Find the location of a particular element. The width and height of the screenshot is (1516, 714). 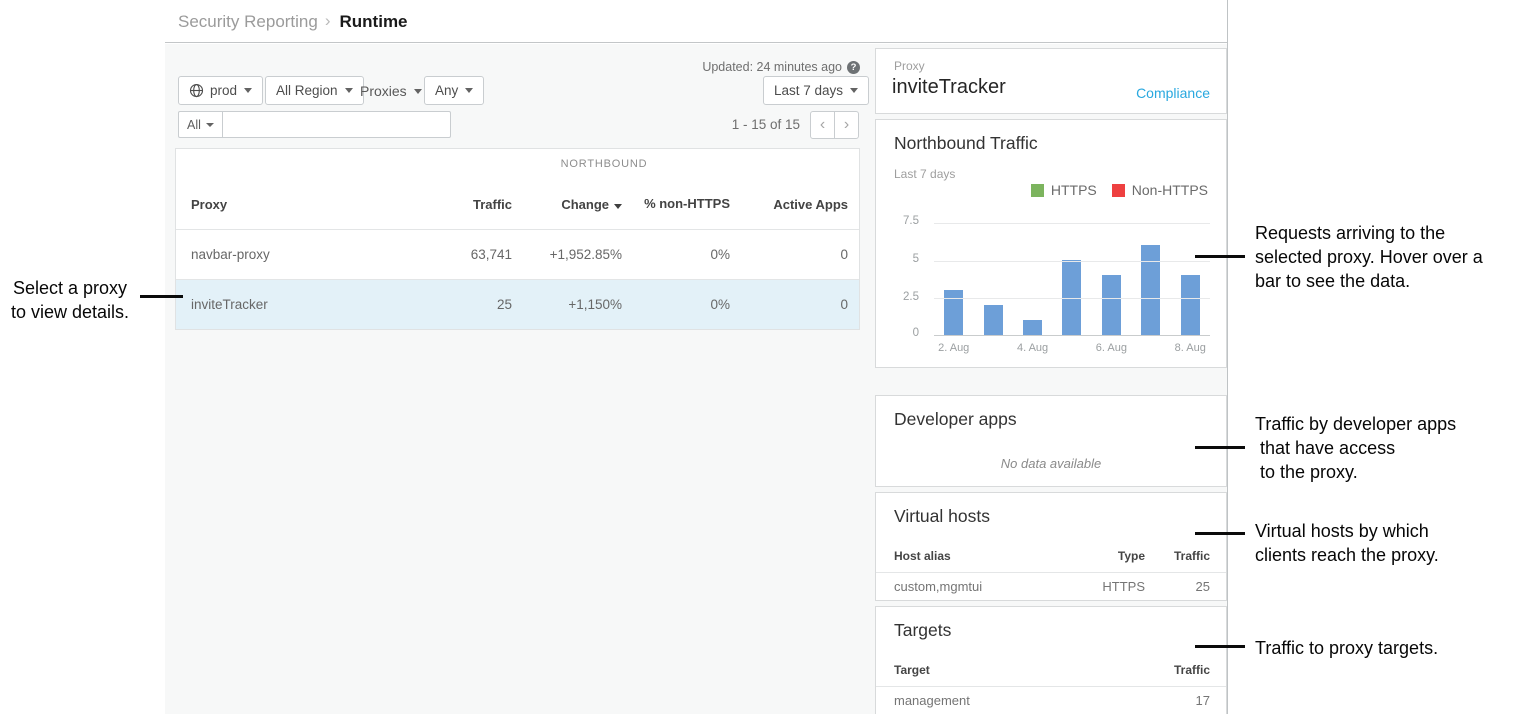

annotation-line: Requests arriving to the is located at coordinates (1350, 233).